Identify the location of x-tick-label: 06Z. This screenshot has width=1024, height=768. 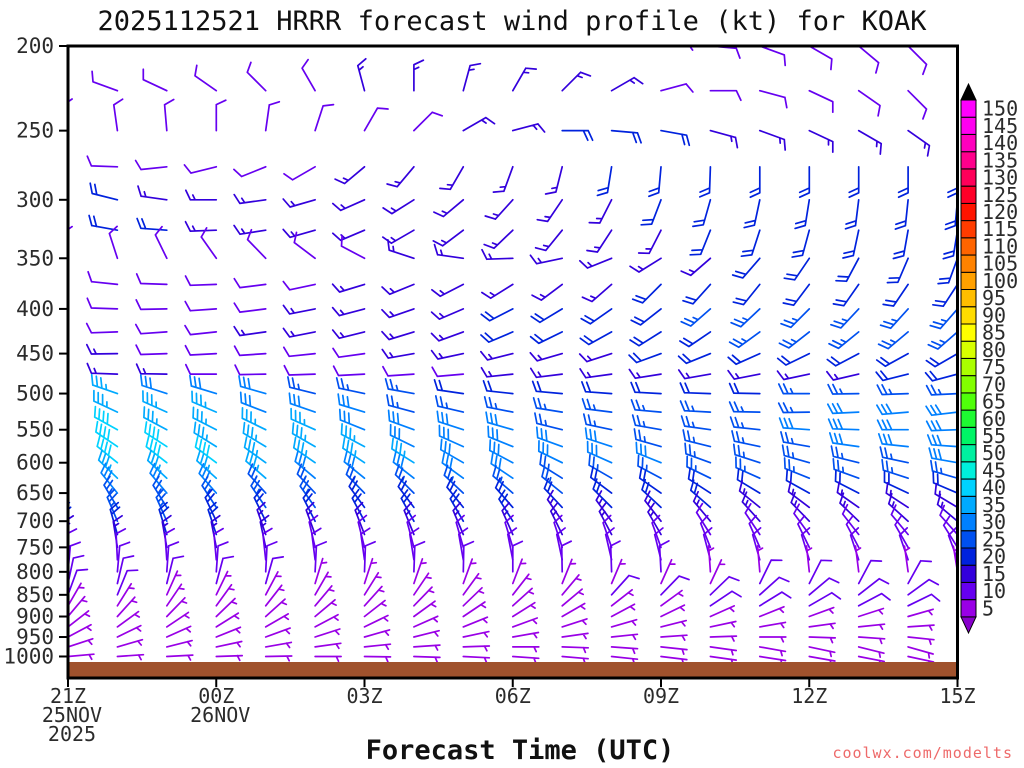
(513, 696).